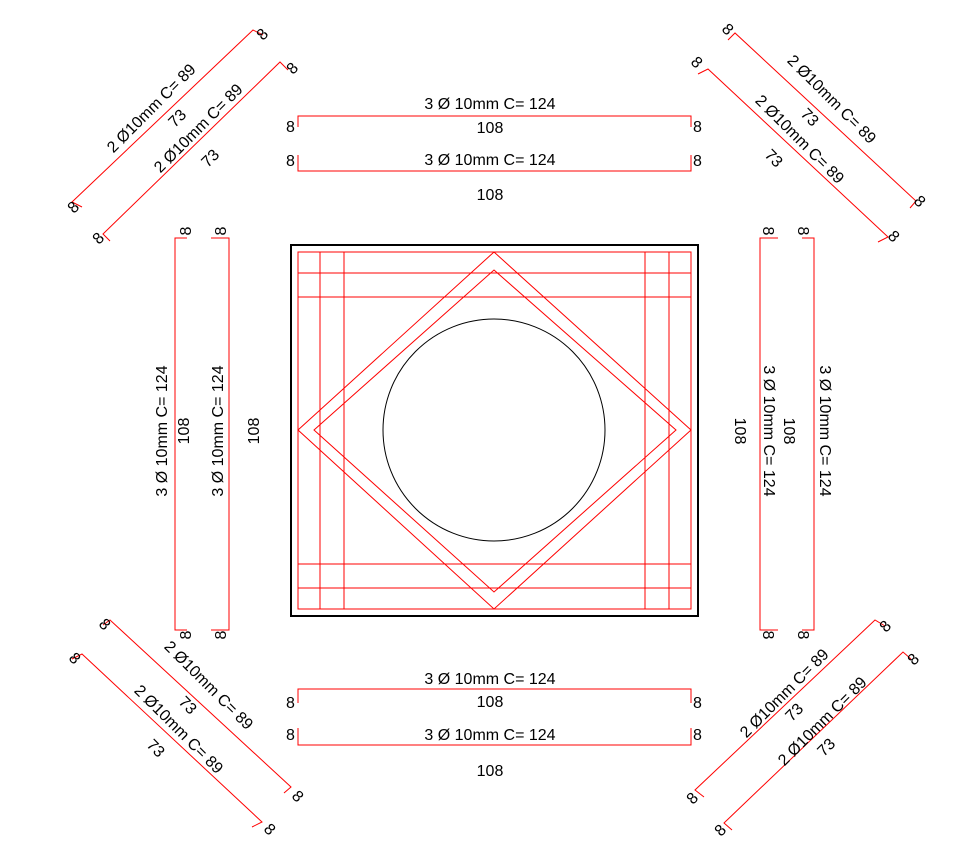 The width and height of the screenshot is (954, 854). Describe the element at coordinates (809, 118) in the screenshot. I see `bar-diagonal-top-right-1-length: 73` at that location.